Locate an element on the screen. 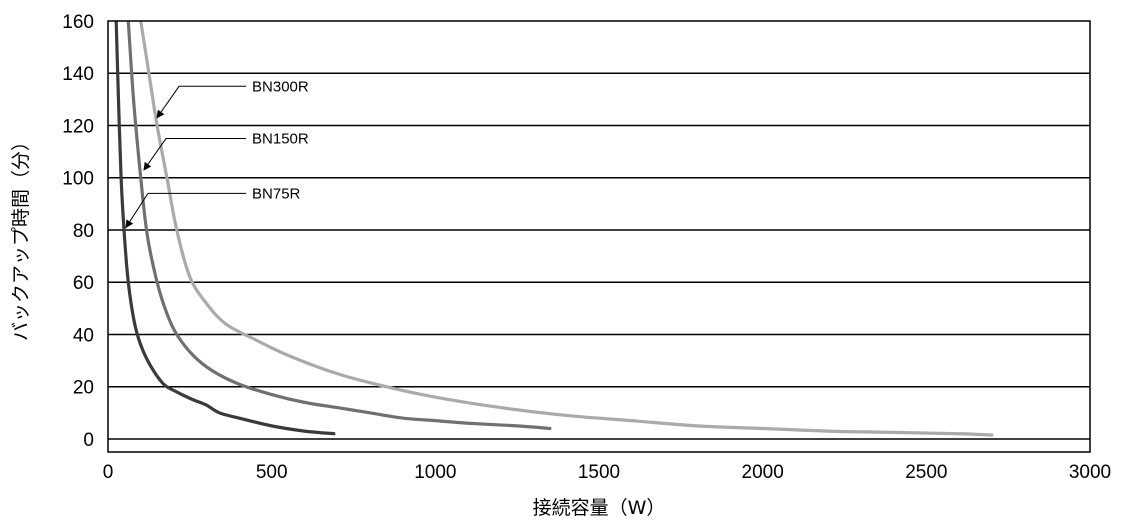  y-tick-label: 20 is located at coordinates (83, 388).